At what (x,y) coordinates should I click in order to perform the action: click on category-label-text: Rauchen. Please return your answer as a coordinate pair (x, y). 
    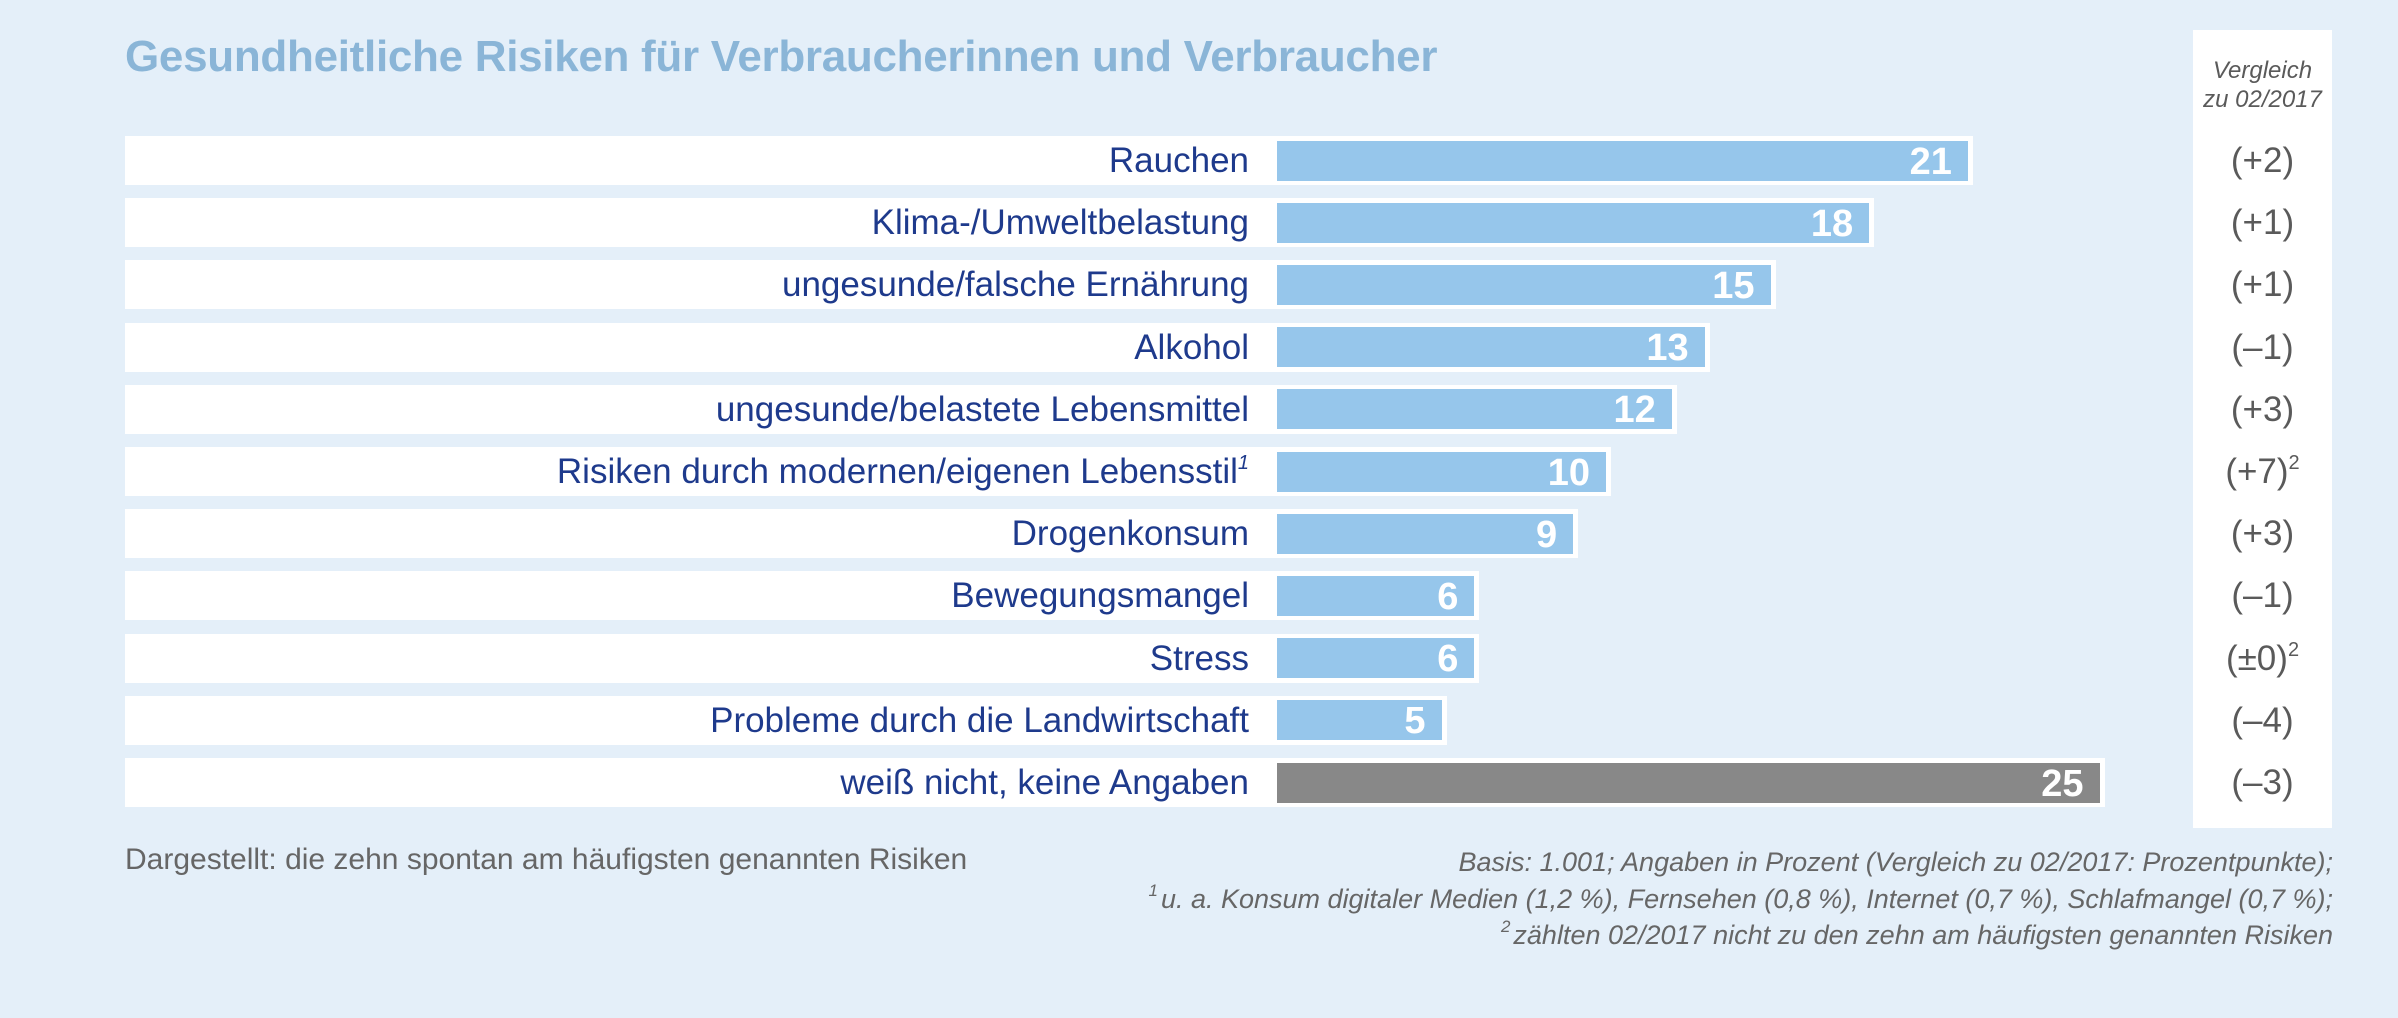
    Looking at the image, I should click on (1178, 160).